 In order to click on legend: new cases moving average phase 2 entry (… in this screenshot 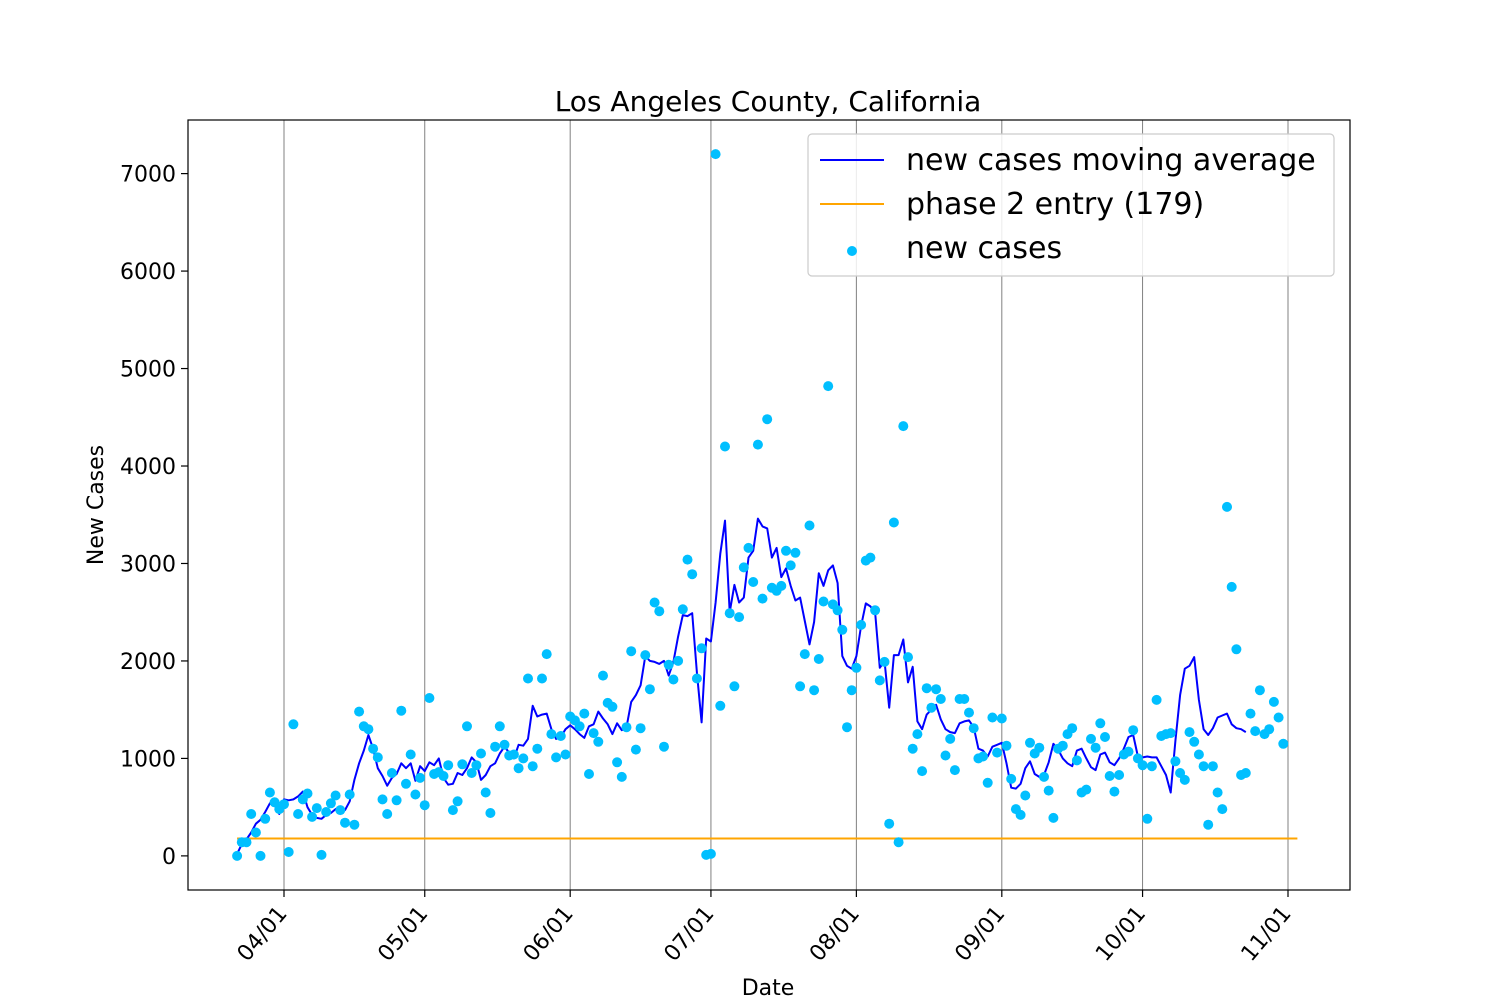, I will do `click(1071, 205)`.